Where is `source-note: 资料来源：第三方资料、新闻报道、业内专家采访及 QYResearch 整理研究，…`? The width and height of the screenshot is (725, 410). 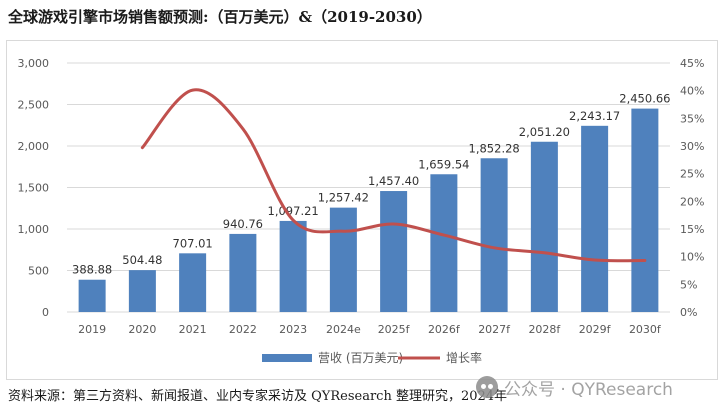 source-note: 资料来源：第三方资料、新闻报道、业内专家采访及 QYResearch 整理研究，… is located at coordinates (258, 396).